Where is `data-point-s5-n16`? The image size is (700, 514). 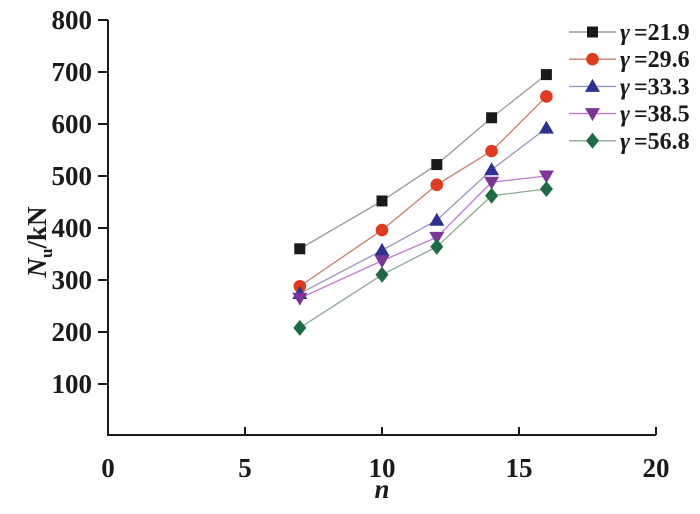
data-point-s5-n16 is located at coordinates (546, 189).